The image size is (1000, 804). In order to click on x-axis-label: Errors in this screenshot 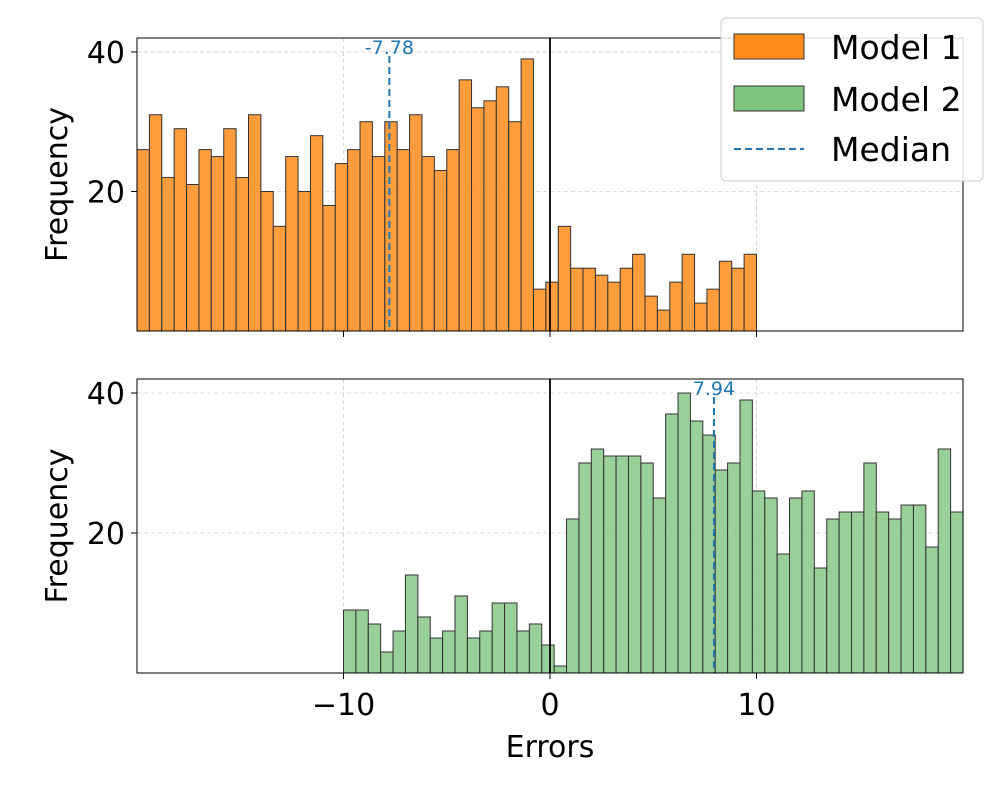, I will do `click(550, 747)`.